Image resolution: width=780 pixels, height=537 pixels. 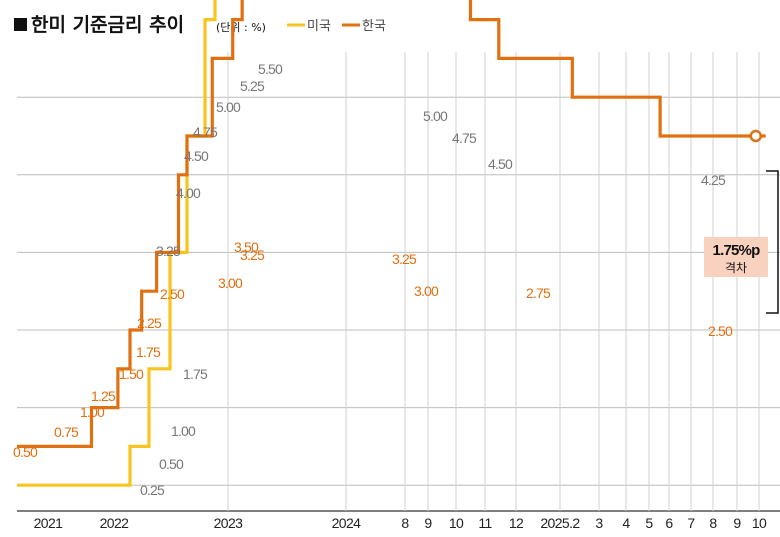 What do you see at coordinates (560, 523) in the screenshot?
I see `x-tick-label: 2025.2` at bounding box center [560, 523].